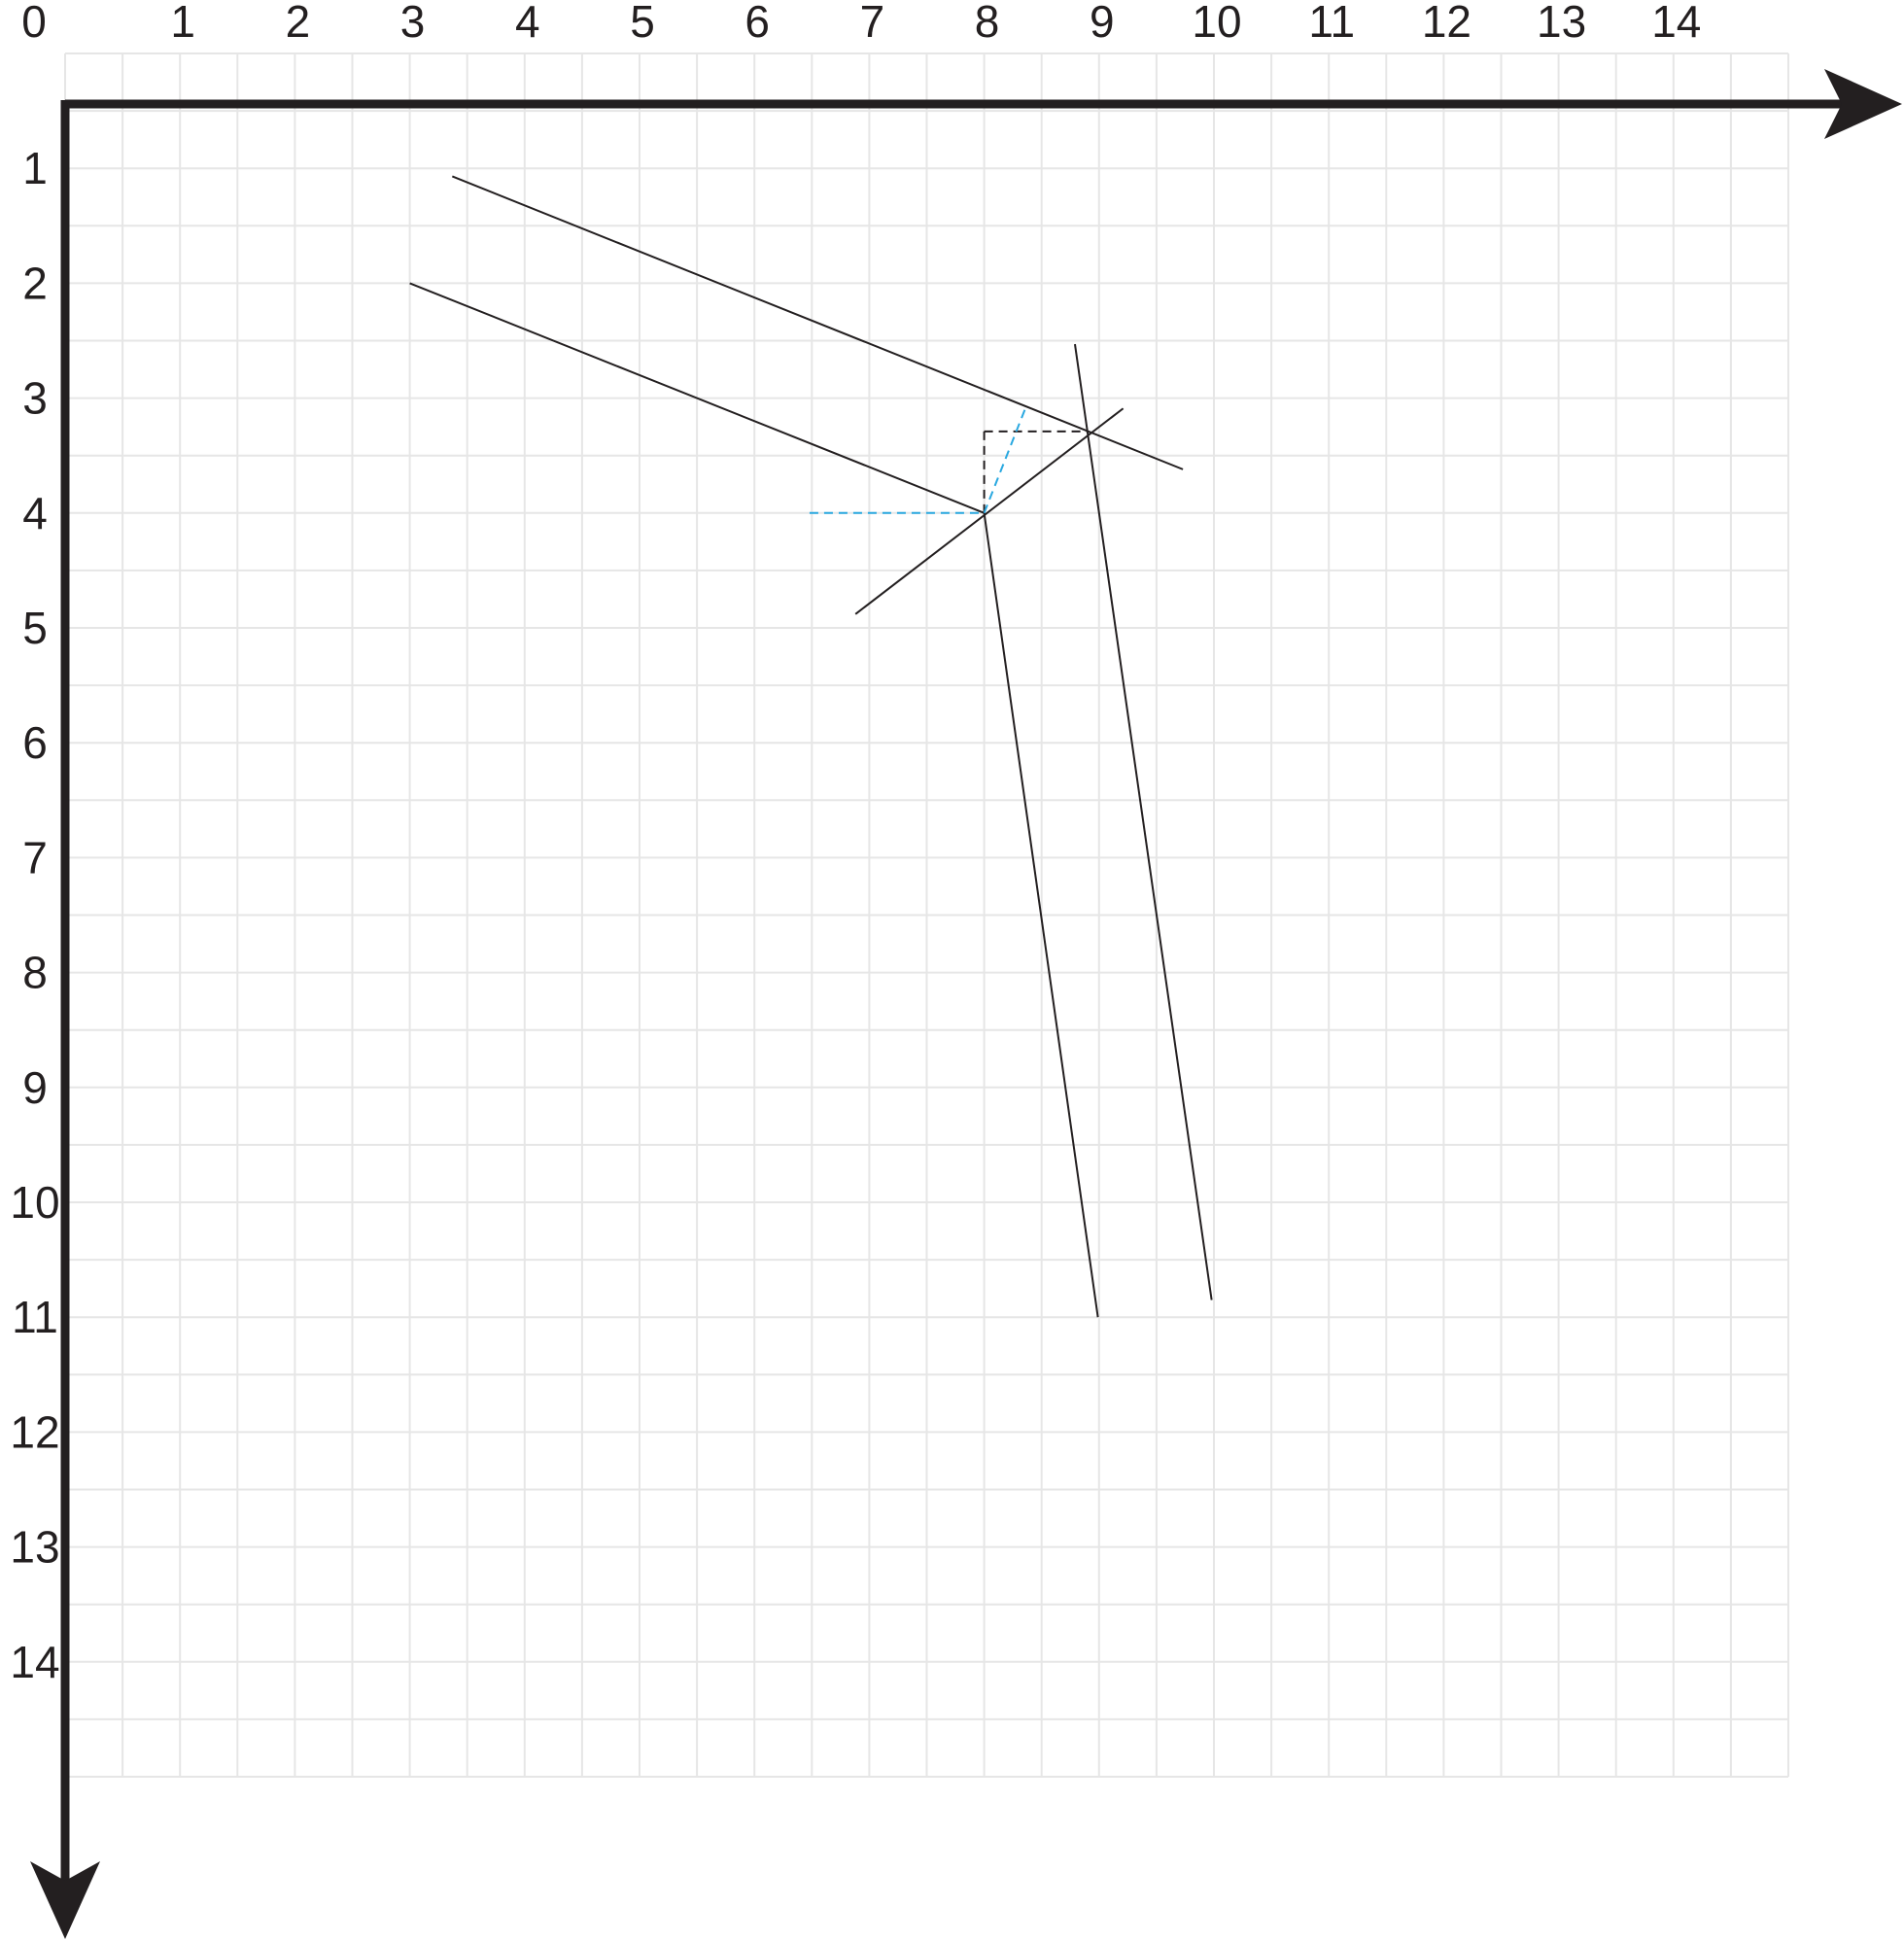 This screenshot has height=1941, width=1904. What do you see at coordinates (34, 1548) in the screenshot?
I see `y-tick-label: 13` at bounding box center [34, 1548].